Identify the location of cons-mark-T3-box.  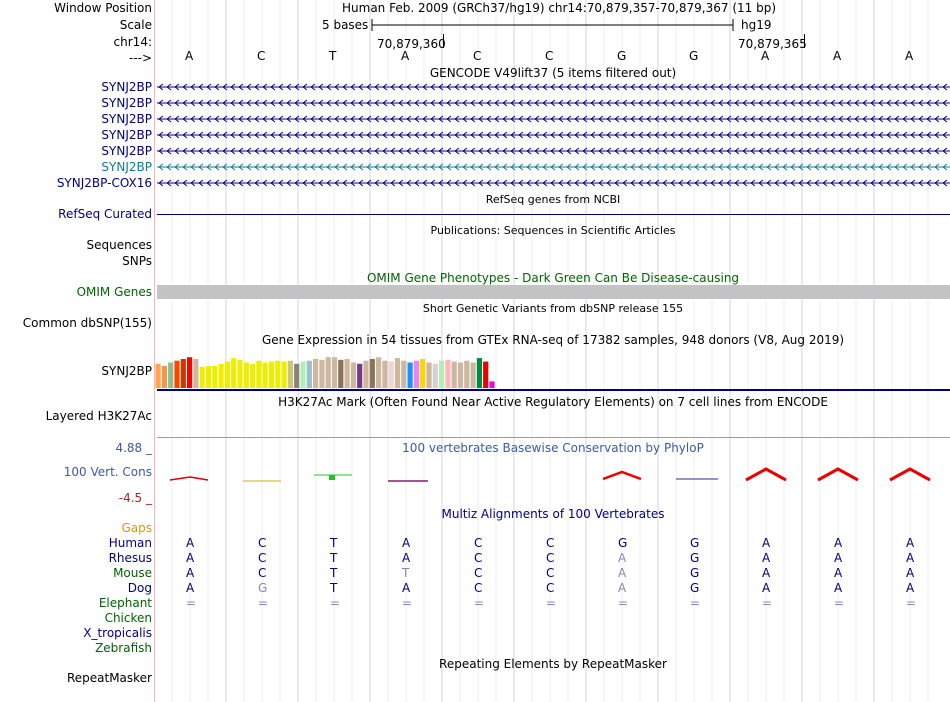
(332, 477).